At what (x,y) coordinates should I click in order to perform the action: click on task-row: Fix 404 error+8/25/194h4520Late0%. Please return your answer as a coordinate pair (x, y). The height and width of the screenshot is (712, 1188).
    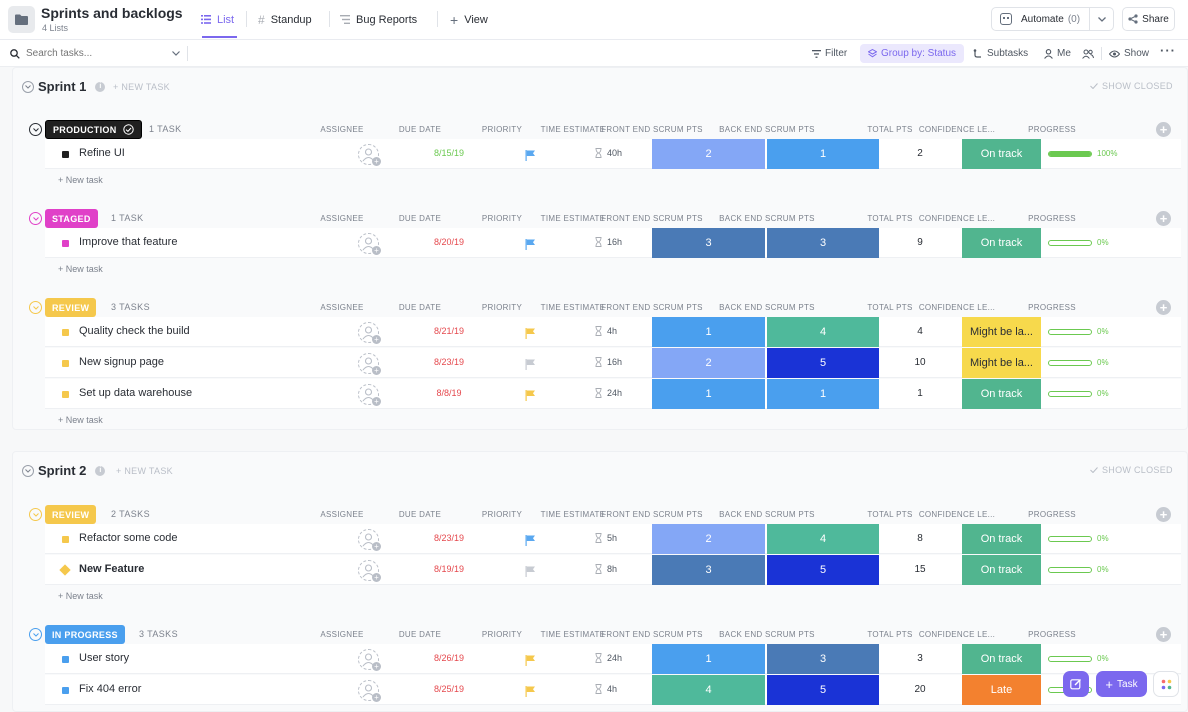
    Looking at the image, I should click on (613, 690).